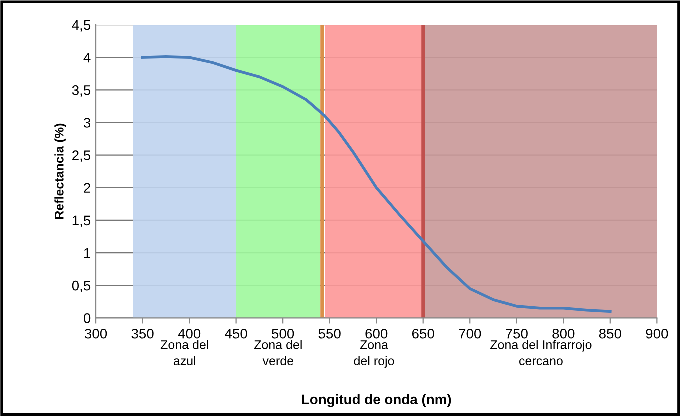 The height and width of the screenshot is (417, 681). I want to click on y-tick-label: 0,5, so click(81, 286).